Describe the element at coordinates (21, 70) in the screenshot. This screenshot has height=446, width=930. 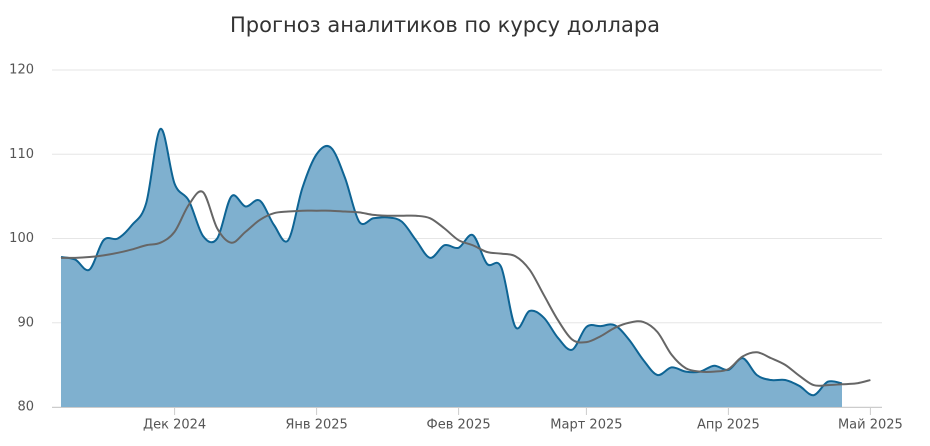
I see `y-tick-label: 120` at that location.